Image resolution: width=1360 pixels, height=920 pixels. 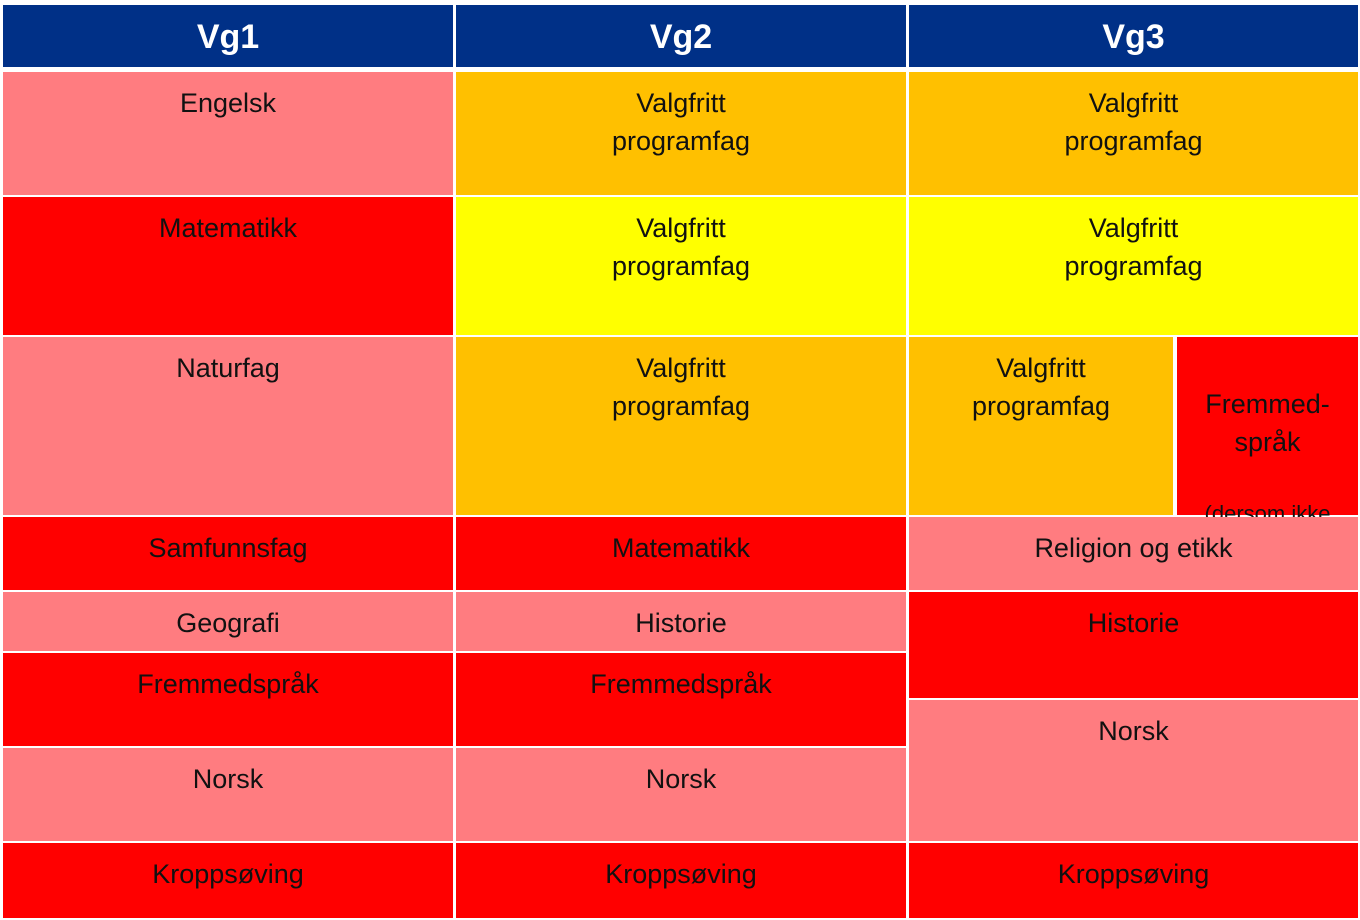 What do you see at coordinates (1267, 423) in the screenshot?
I see `vg3-fremmedsprak-title: Fremmed- språk` at bounding box center [1267, 423].